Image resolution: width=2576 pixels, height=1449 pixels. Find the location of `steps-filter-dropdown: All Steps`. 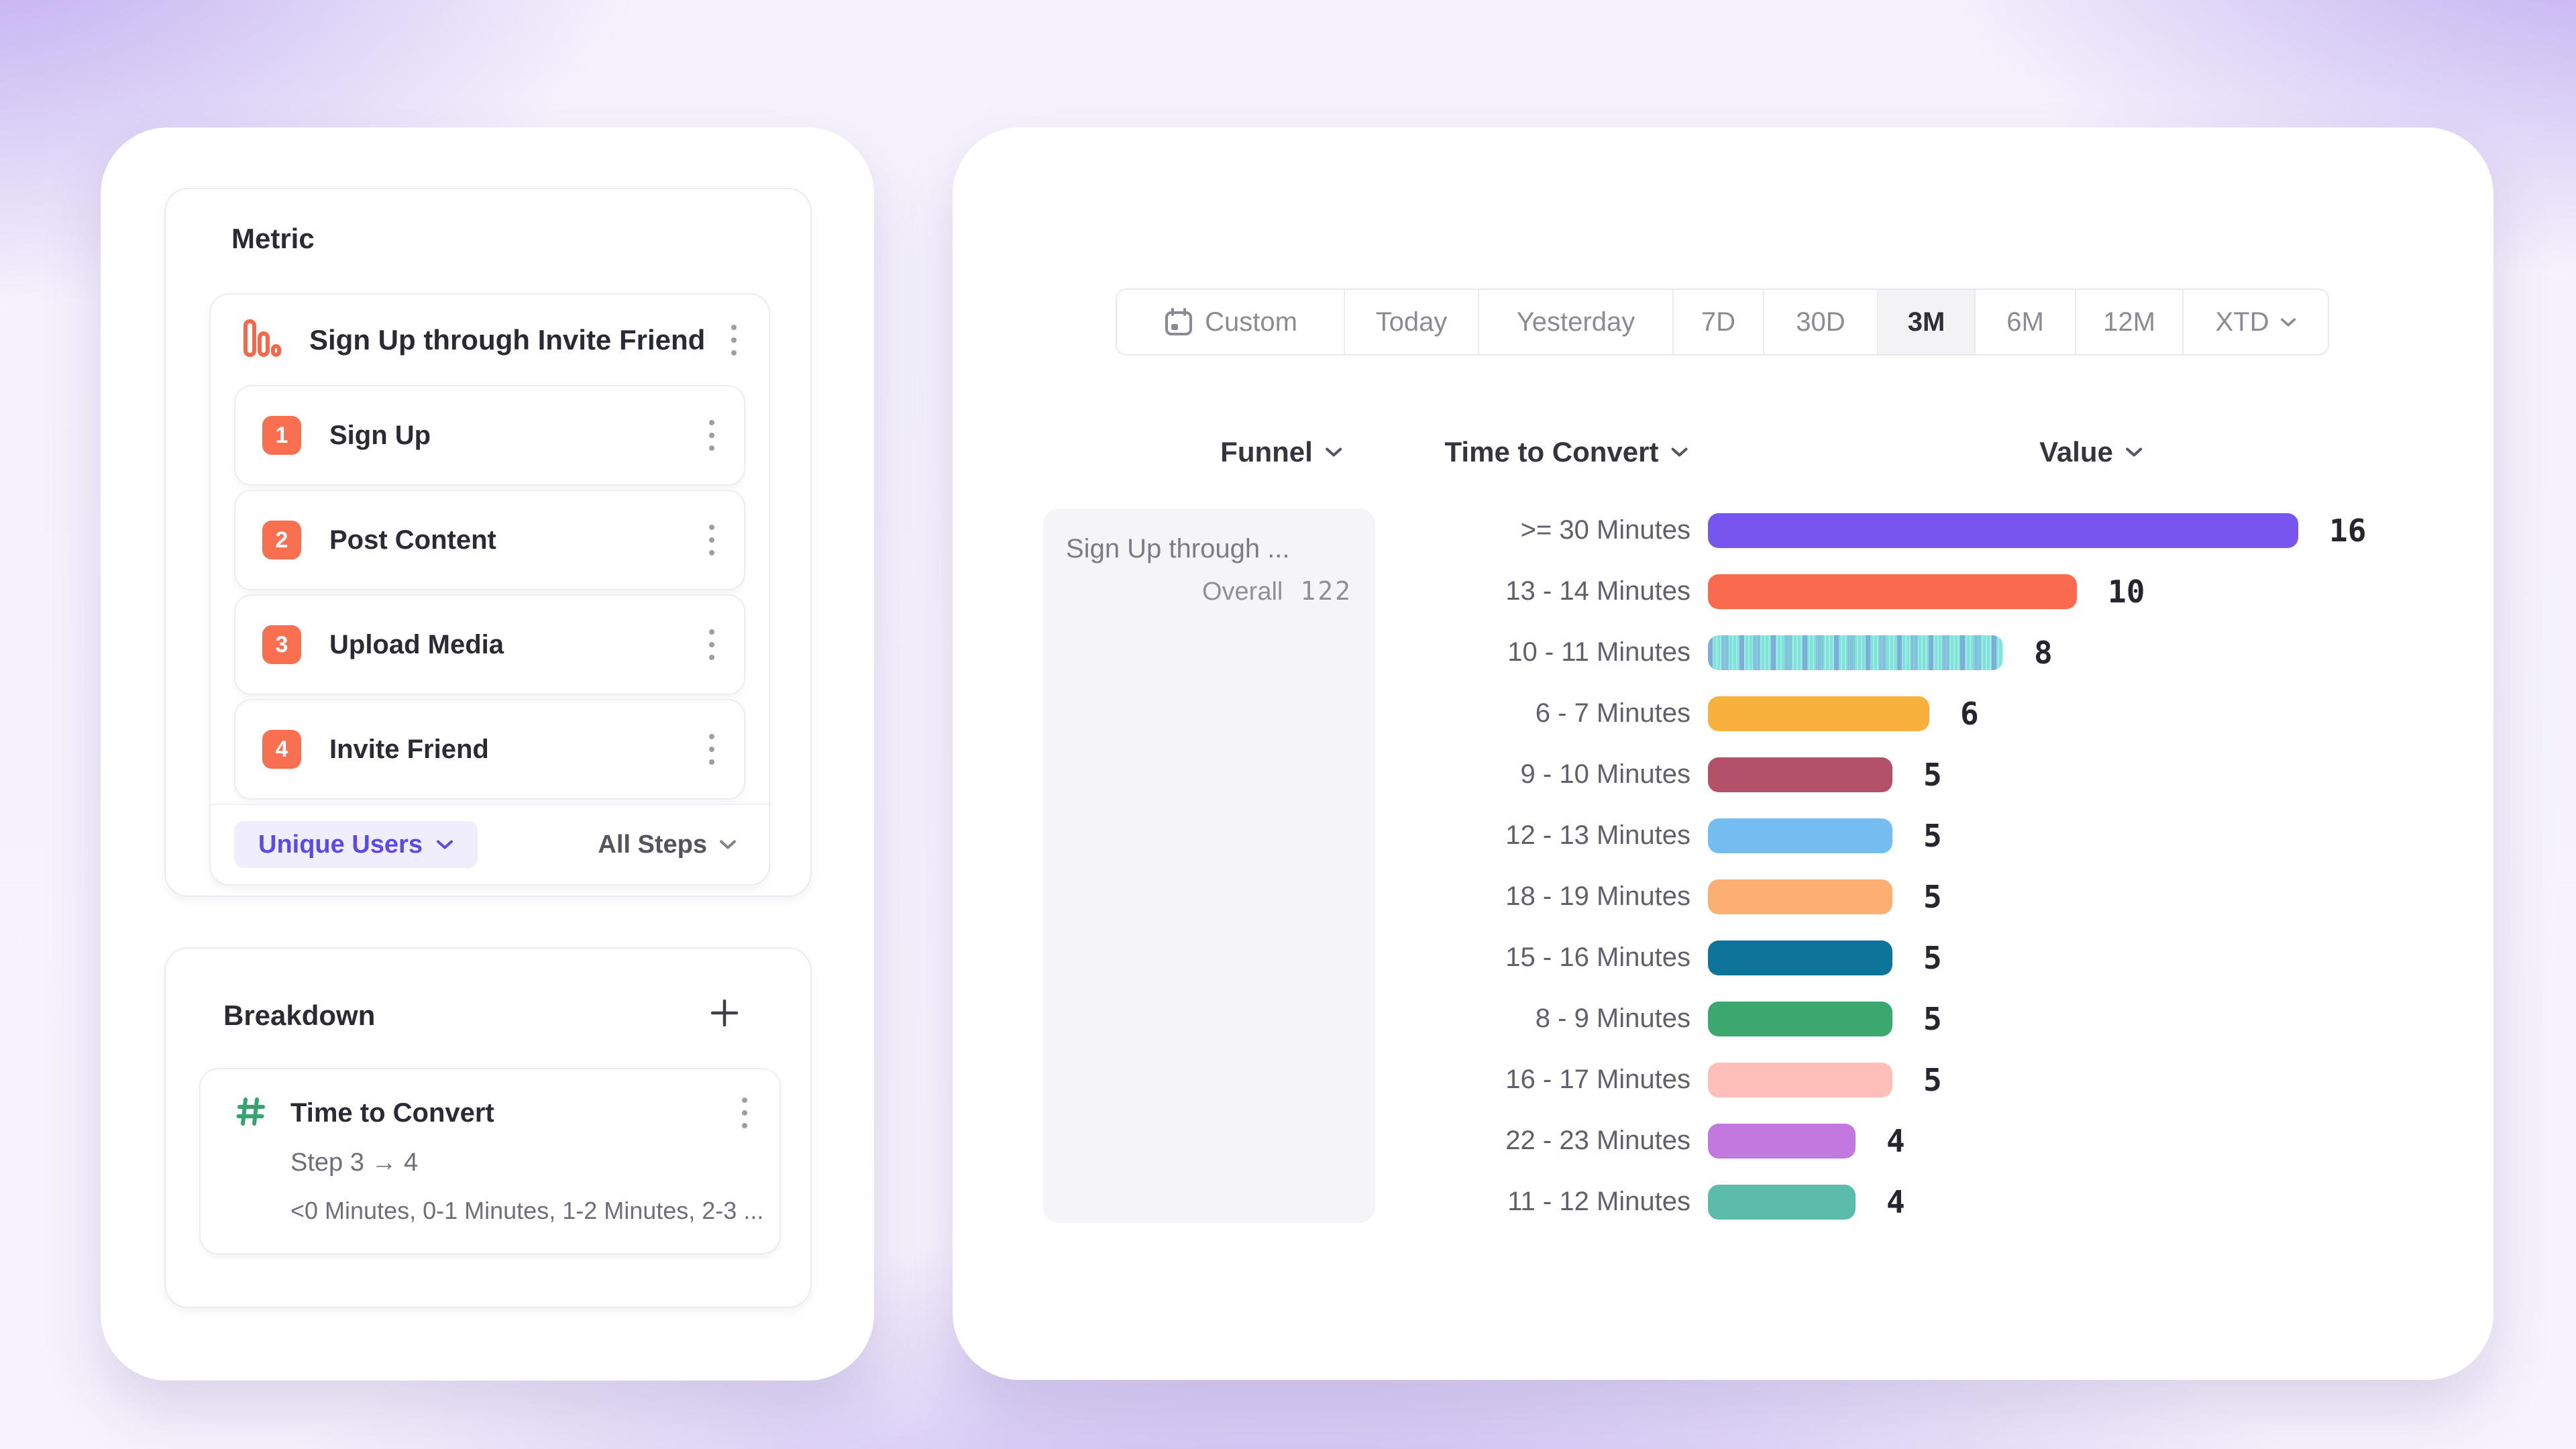

steps-filter-dropdown: All Steps is located at coordinates (667, 844).